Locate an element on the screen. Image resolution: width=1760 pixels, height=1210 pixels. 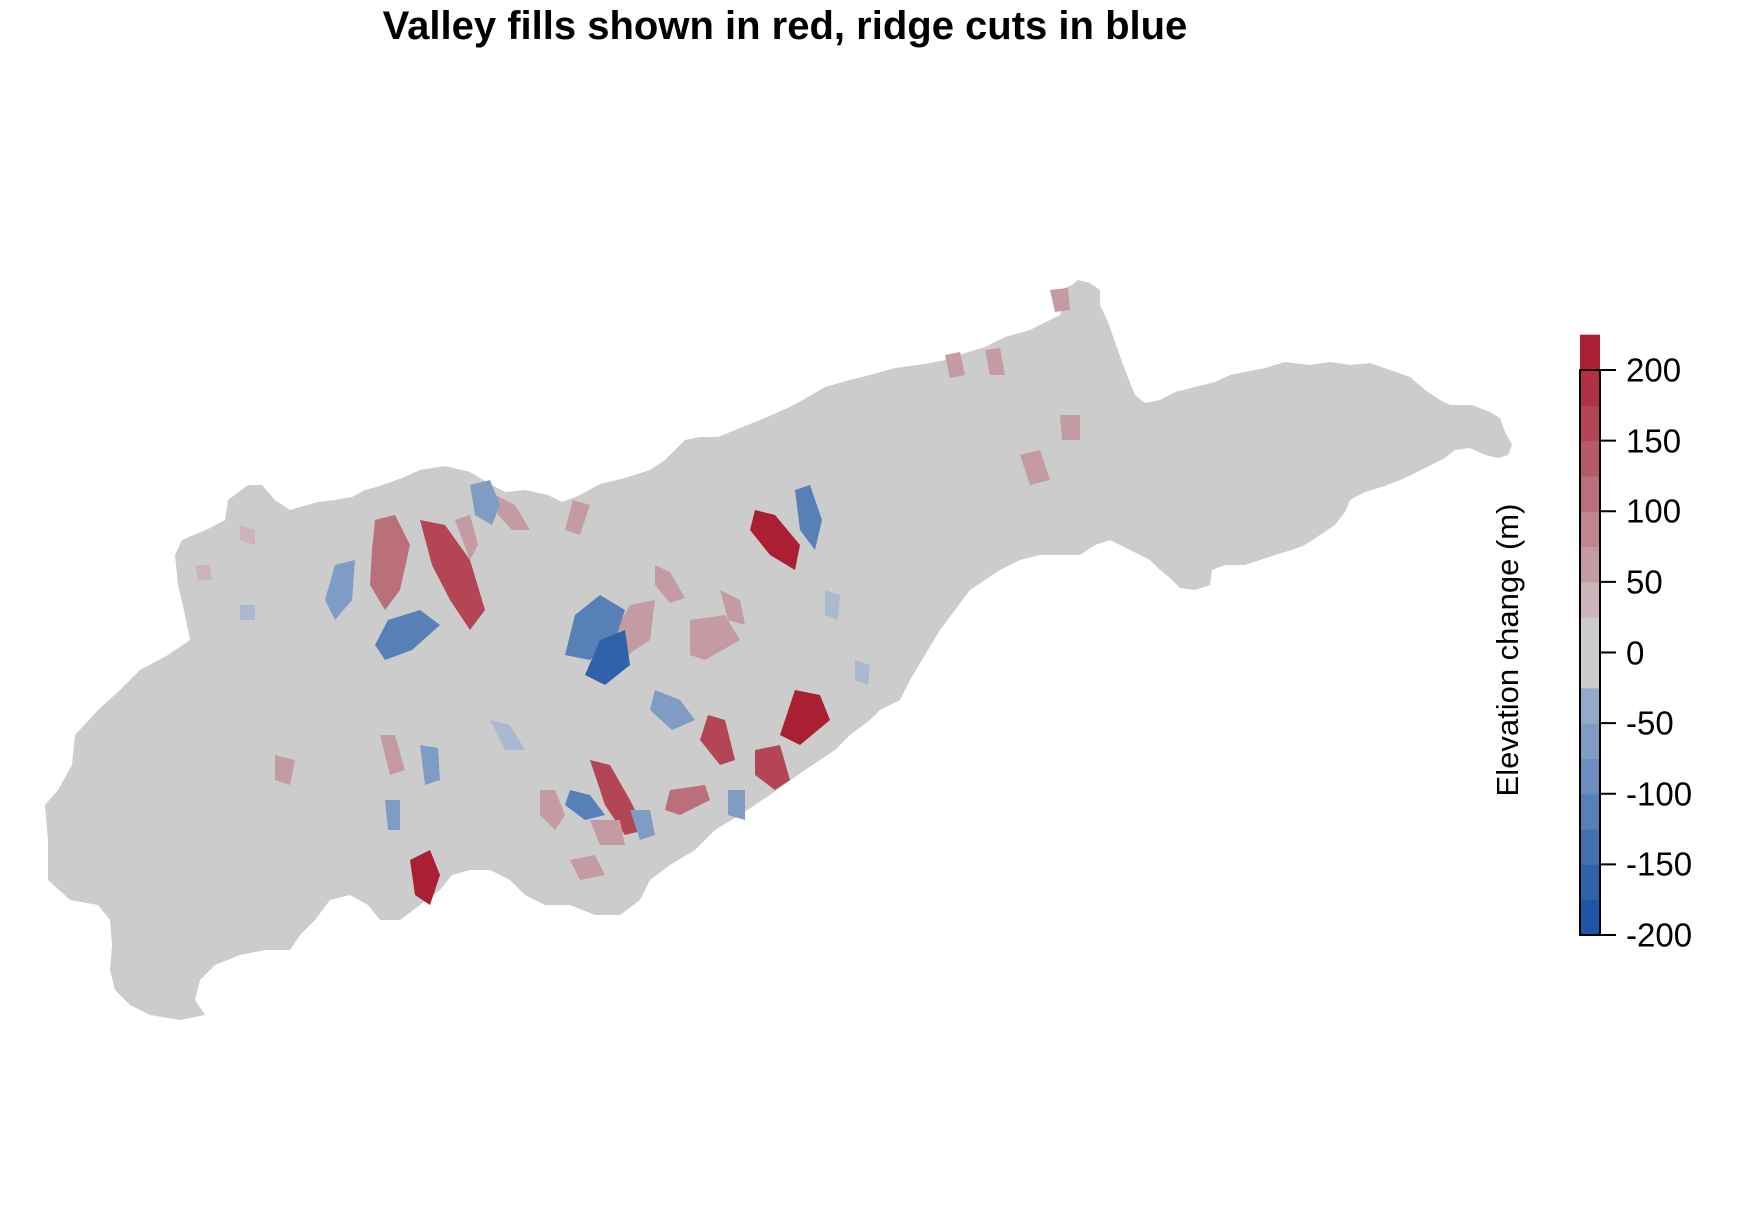
legend-title: Elevation change (m) is located at coordinates (1507, 650).